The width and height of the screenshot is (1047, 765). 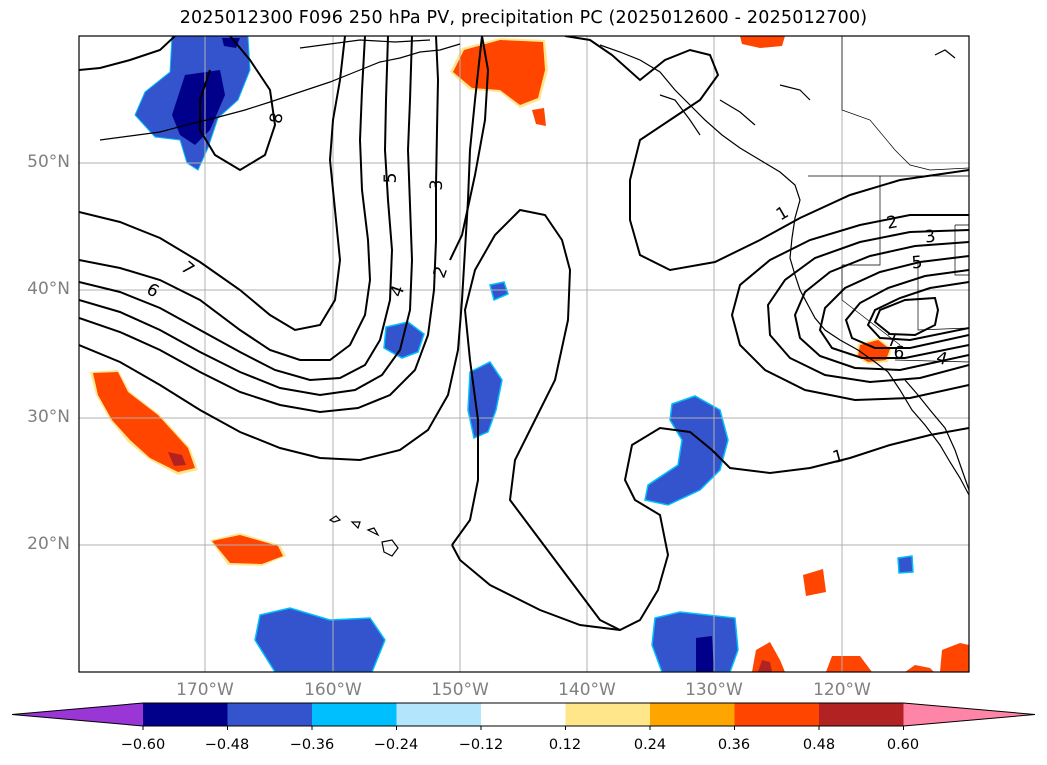 I want to click on colorbar, so click(x=523, y=716).